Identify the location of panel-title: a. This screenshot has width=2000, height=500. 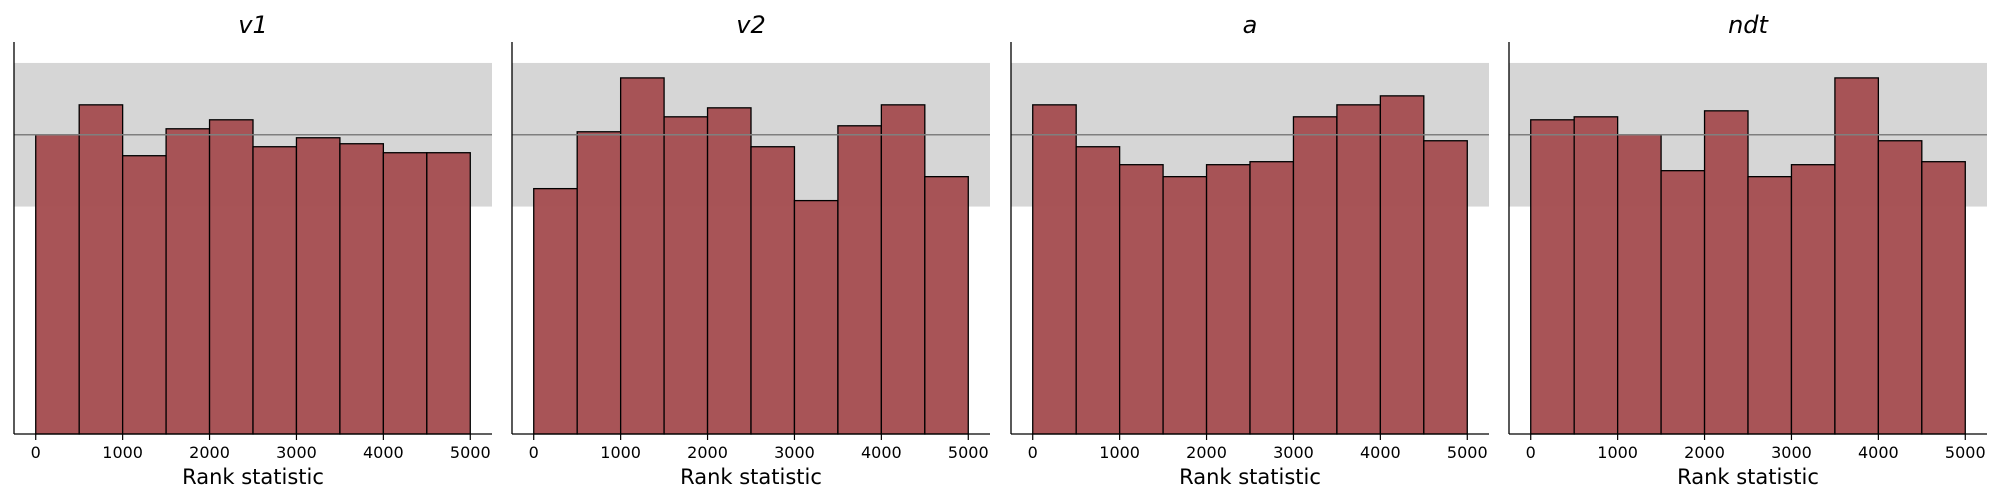
(1250, 25).